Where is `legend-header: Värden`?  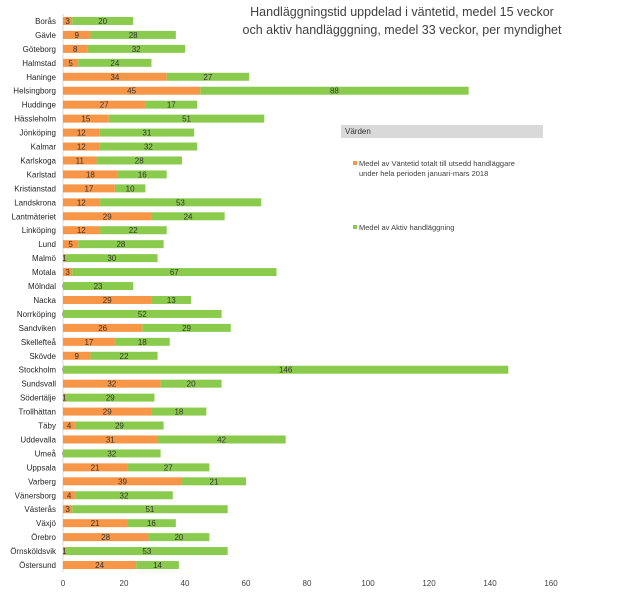 legend-header: Värden is located at coordinates (358, 131).